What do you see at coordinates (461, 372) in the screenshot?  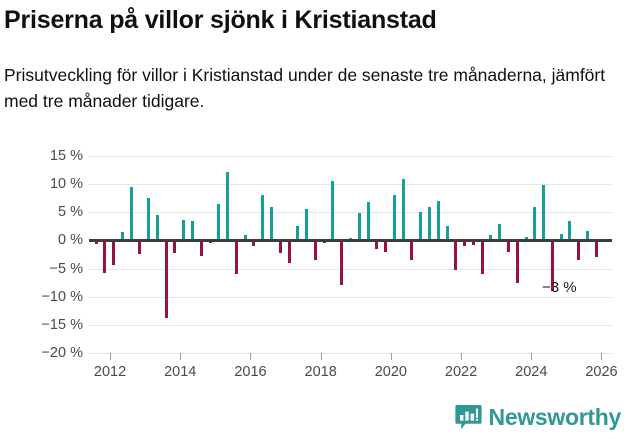 I see `x-axis-tick-label: 2022` at bounding box center [461, 372].